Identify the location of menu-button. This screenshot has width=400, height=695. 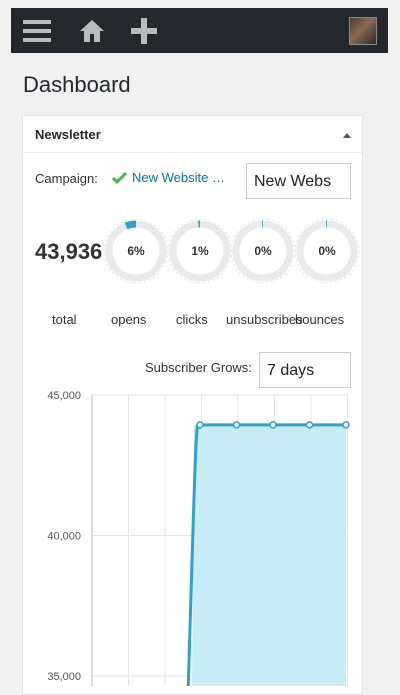
(37, 30).